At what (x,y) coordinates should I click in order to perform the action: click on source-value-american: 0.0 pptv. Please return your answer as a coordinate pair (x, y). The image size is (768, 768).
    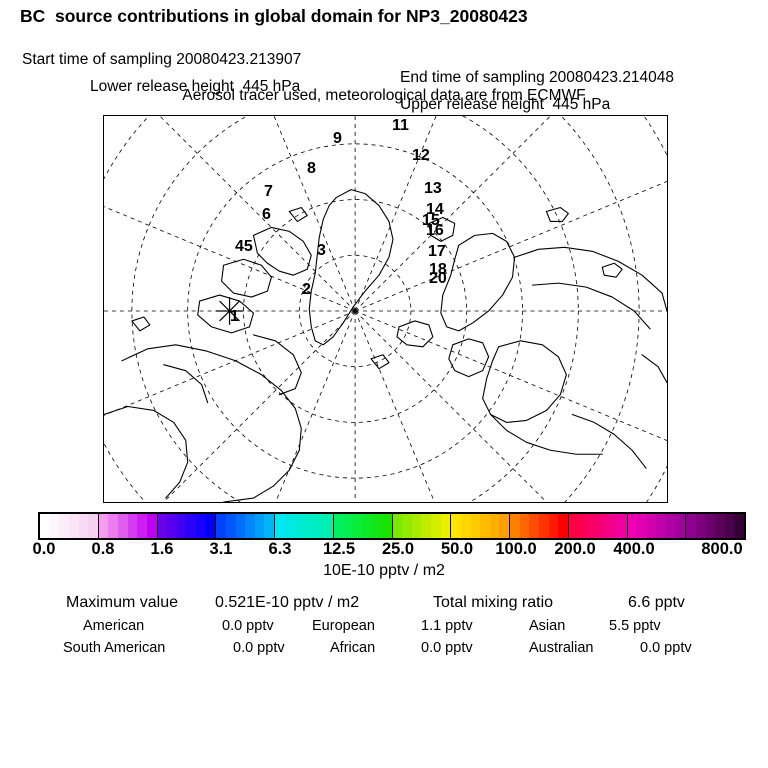
    Looking at the image, I should click on (248, 626).